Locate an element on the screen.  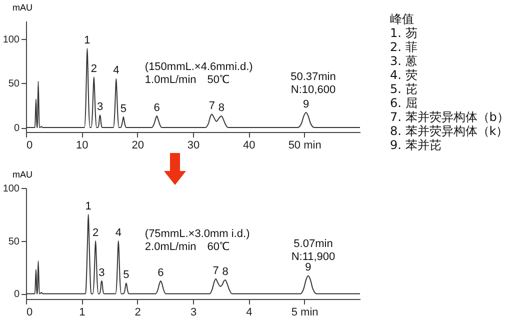
annotation: 50.37min N:10,600 is located at coordinates (313, 83).